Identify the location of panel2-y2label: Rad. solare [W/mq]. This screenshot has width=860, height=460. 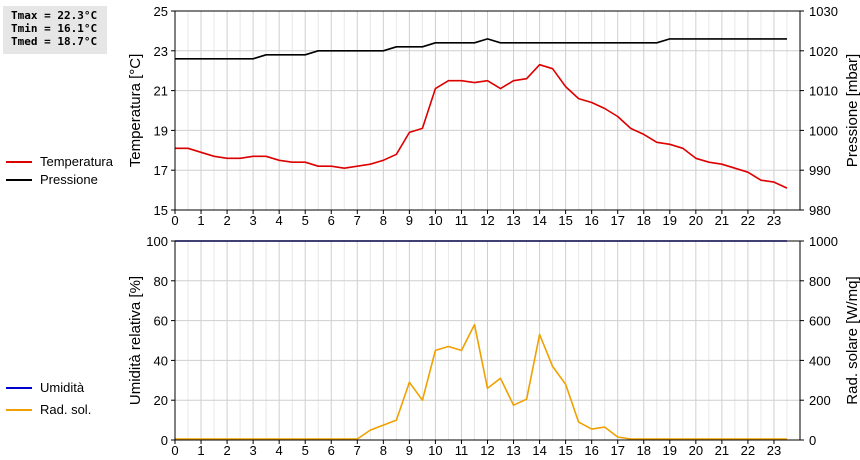
(852, 340).